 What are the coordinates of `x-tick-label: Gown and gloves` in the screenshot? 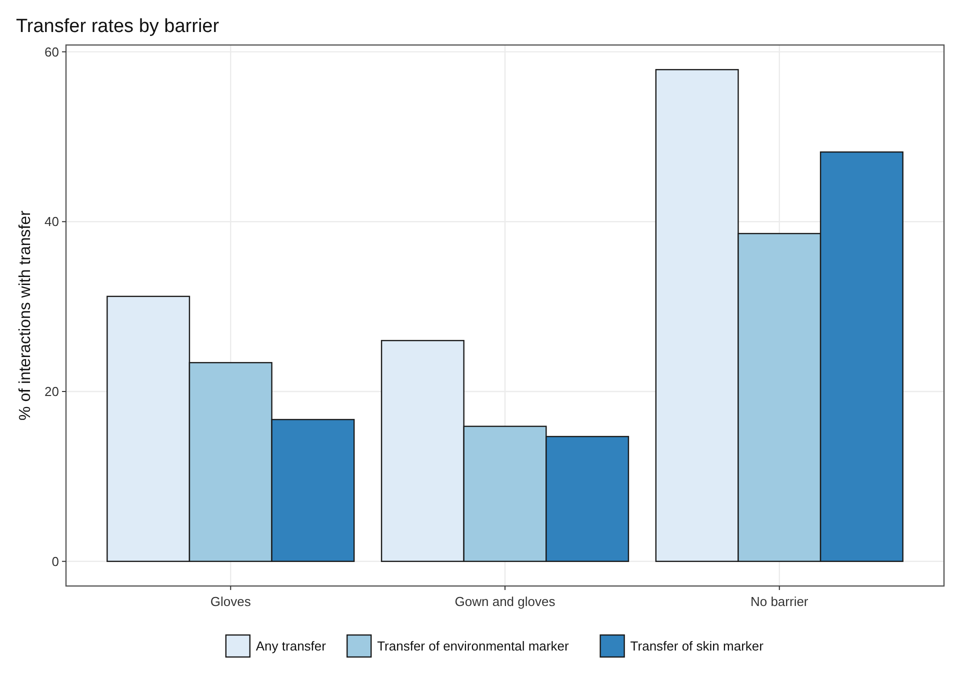 It's located at (505, 601).